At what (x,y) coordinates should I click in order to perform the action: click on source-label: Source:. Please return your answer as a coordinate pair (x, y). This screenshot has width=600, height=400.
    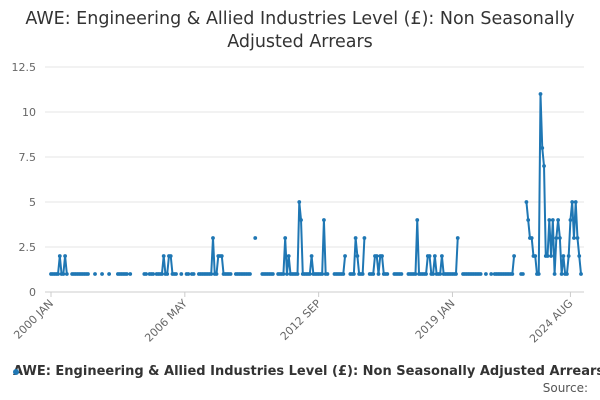
    Looking at the image, I should click on (565, 388).